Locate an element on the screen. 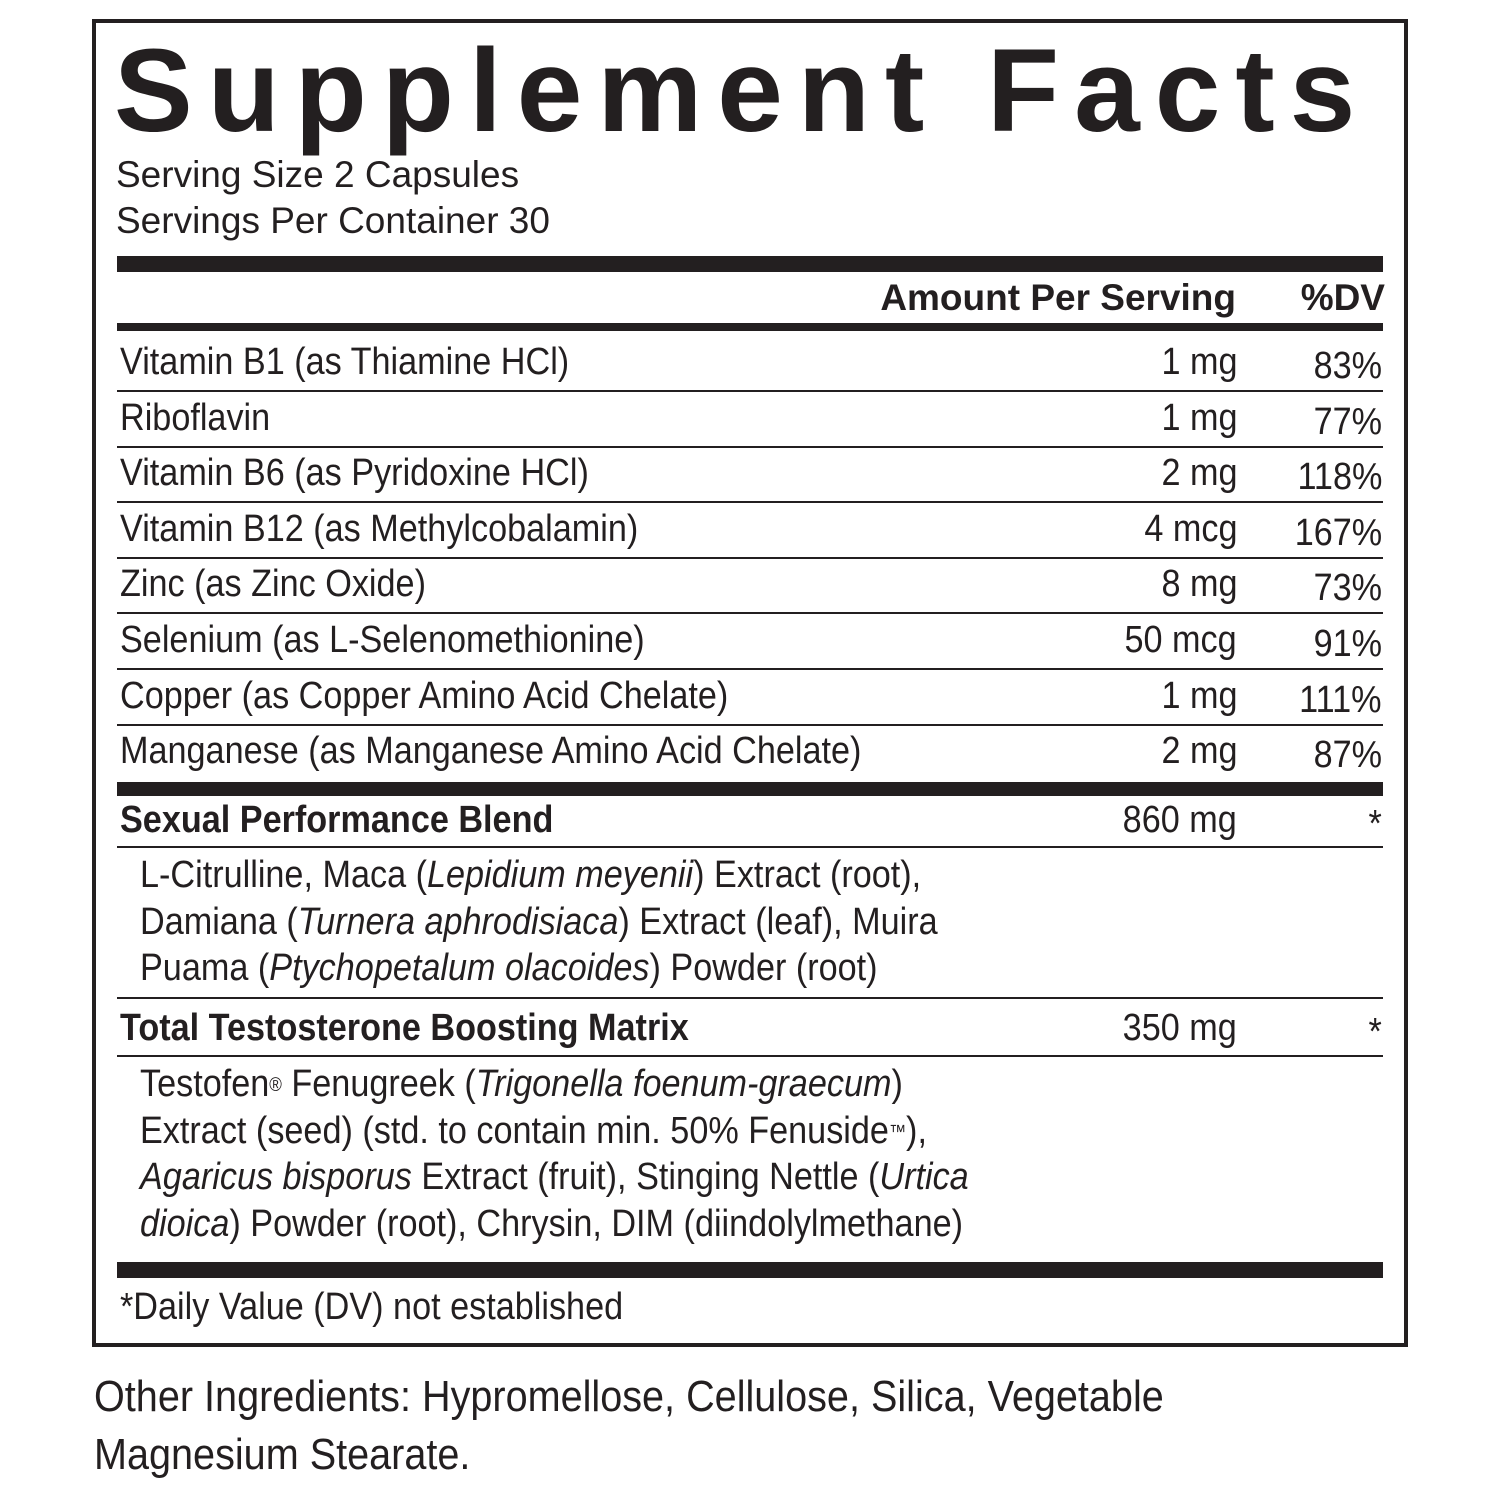 The height and width of the screenshot is (1500, 1500). nutrient-dv-text: 87% is located at coordinates (1347, 755).